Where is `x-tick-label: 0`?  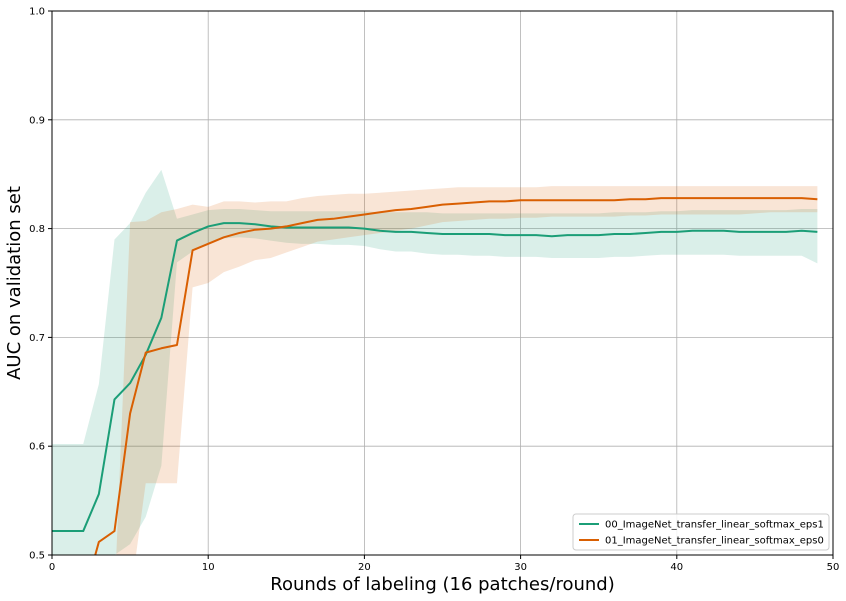 x-tick-label: 0 is located at coordinates (52, 567).